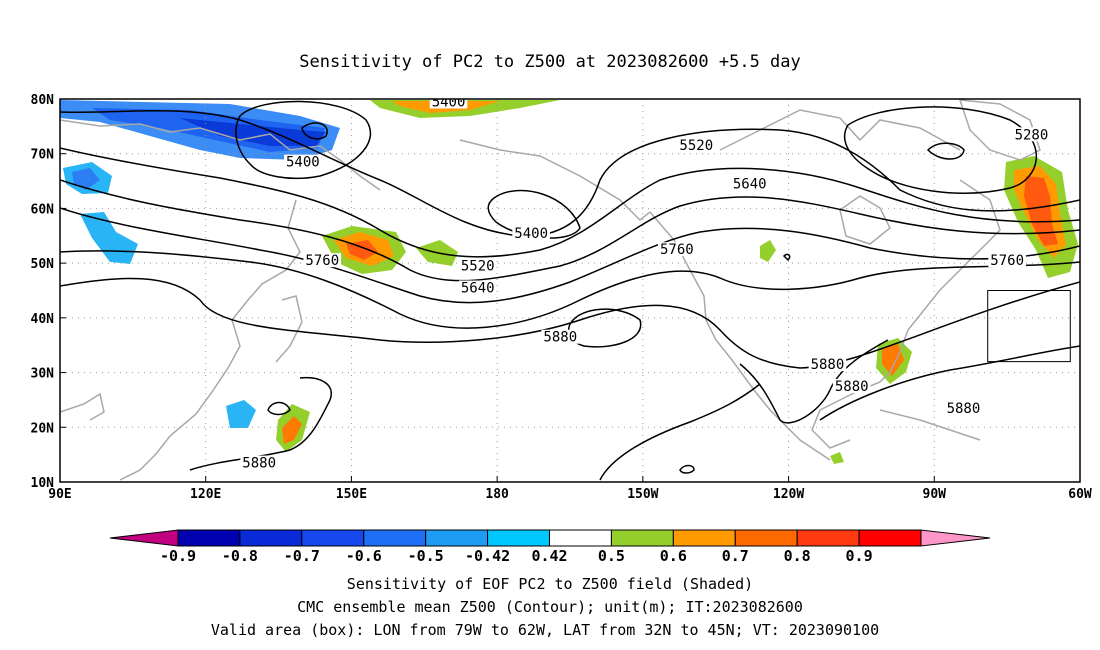 This screenshot has width=1100, height=650. Describe the element at coordinates (837, 458) in the screenshot. I see `positive-shading-gulf-small` at that location.